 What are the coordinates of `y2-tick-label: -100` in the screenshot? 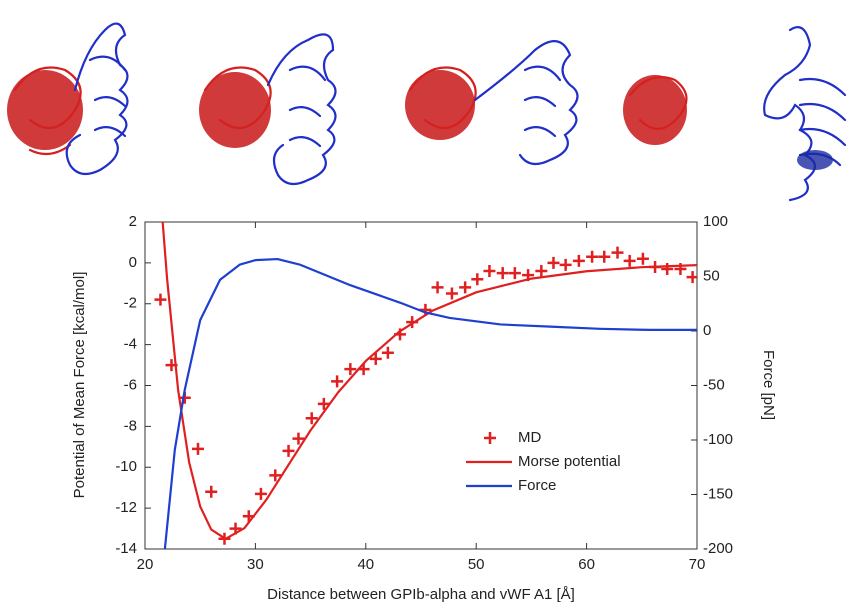 It's located at (718, 439).